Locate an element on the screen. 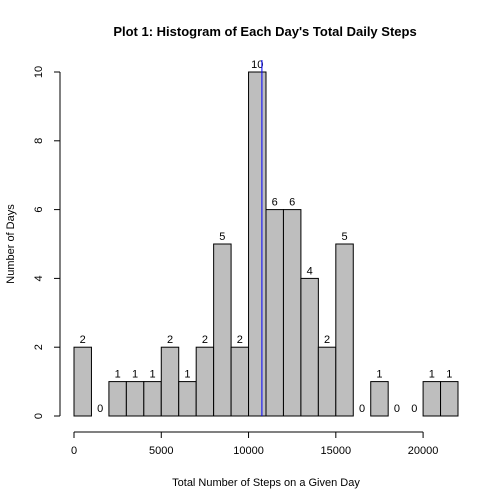 This screenshot has height=504, width=504. x-tick-label: 15000 is located at coordinates (336, 451).